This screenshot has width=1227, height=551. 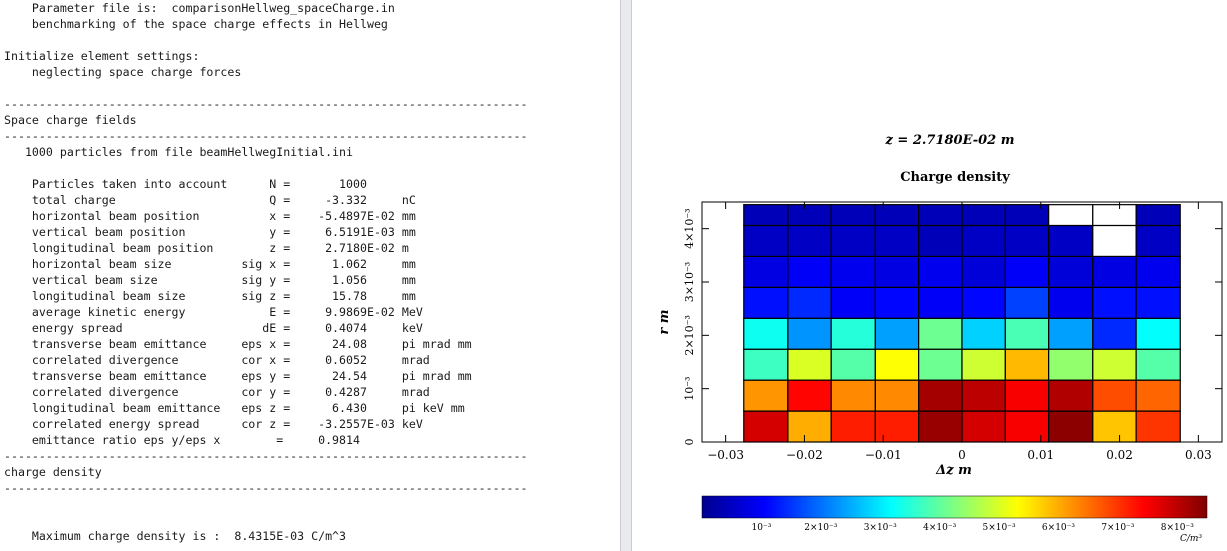 What do you see at coordinates (689, 335) in the screenshot?
I see `y-tick-label: 2×10⁻³` at bounding box center [689, 335].